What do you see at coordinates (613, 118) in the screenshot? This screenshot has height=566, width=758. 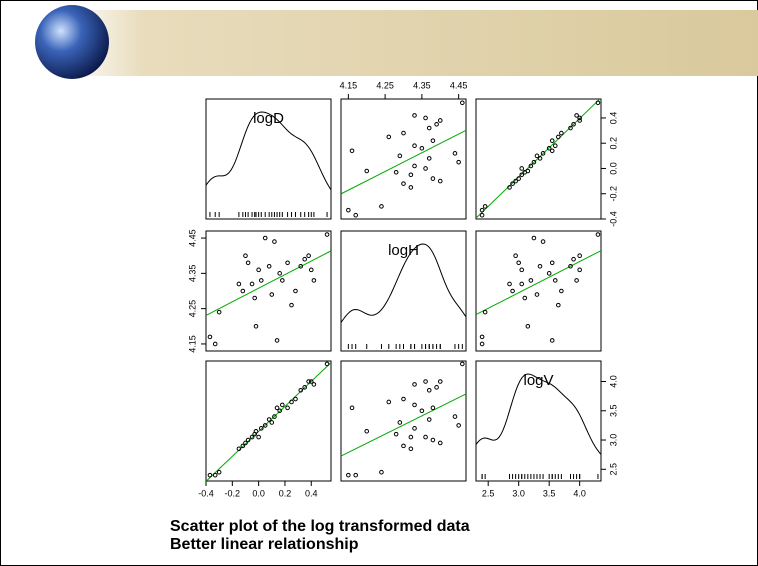 I see `tick-label: 0.4` at bounding box center [613, 118].